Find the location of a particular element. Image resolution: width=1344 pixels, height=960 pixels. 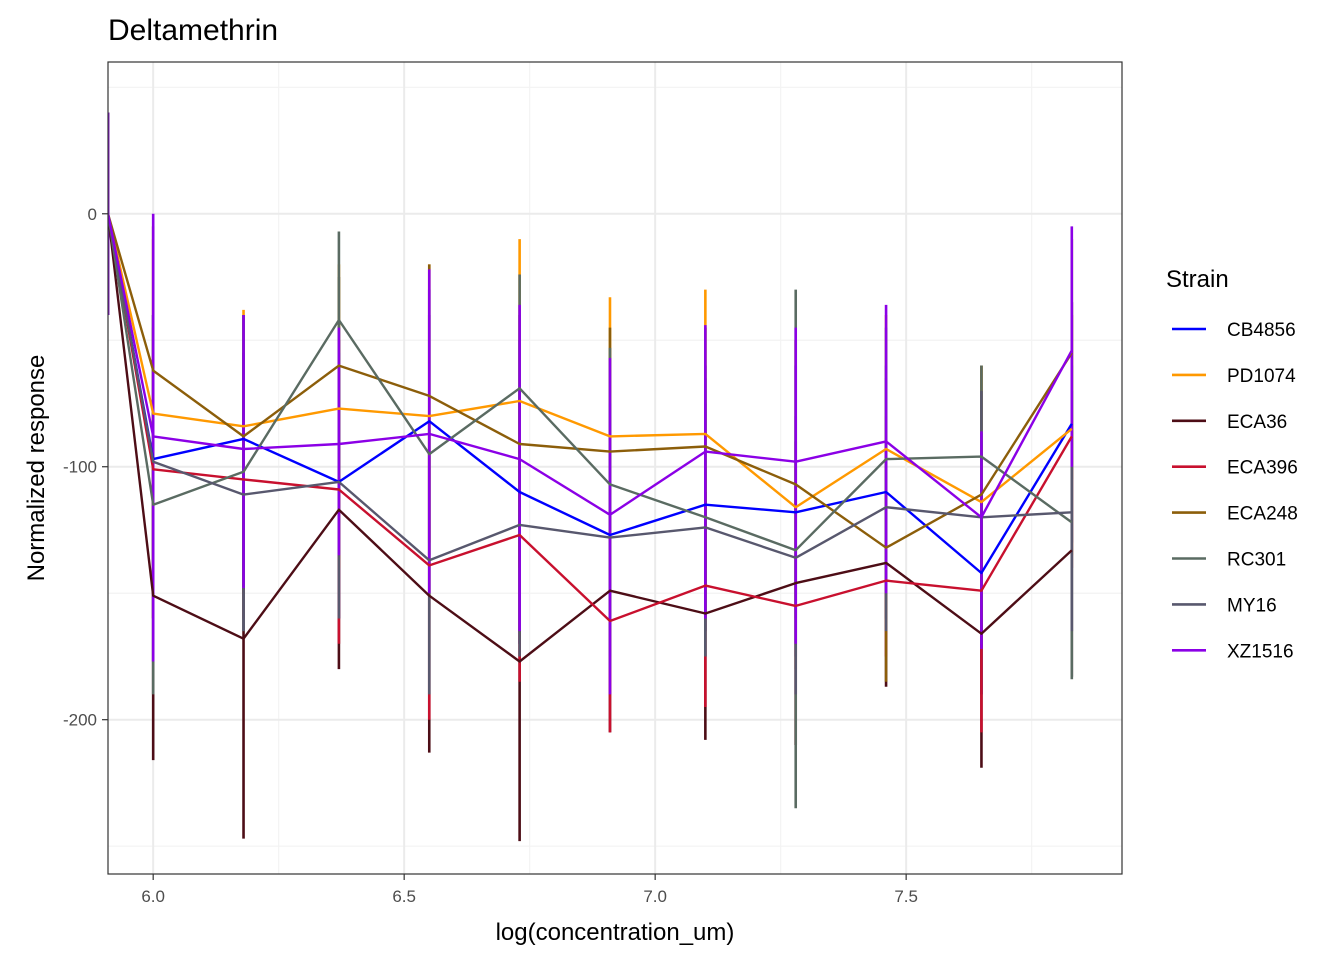

legend-label-cb4856: CB4856 is located at coordinates (1261, 330).